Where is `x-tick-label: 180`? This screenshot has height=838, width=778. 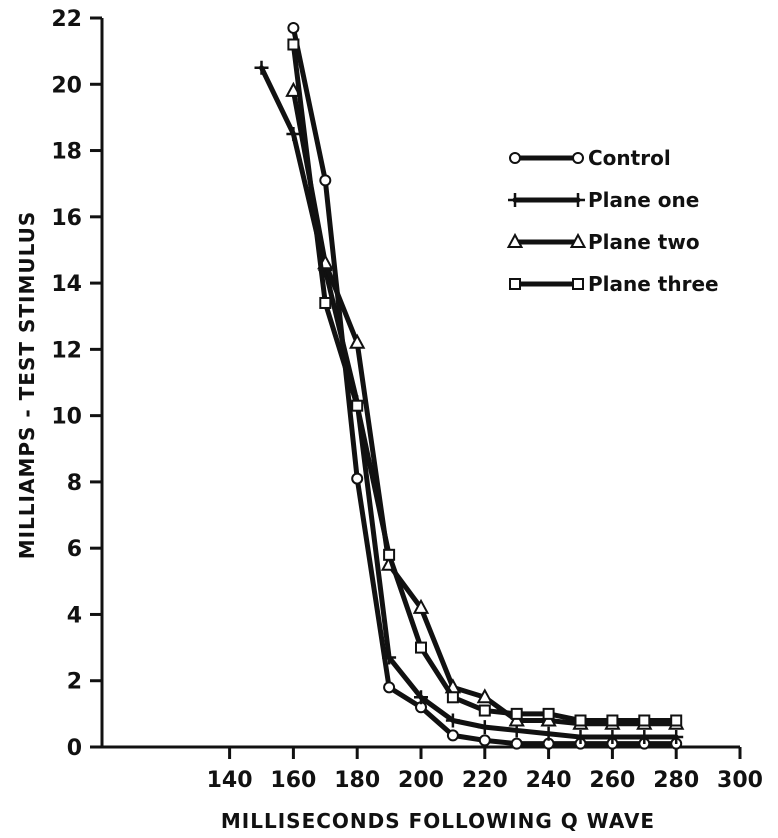 x-tick-label: 180 is located at coordinates (357, 780).